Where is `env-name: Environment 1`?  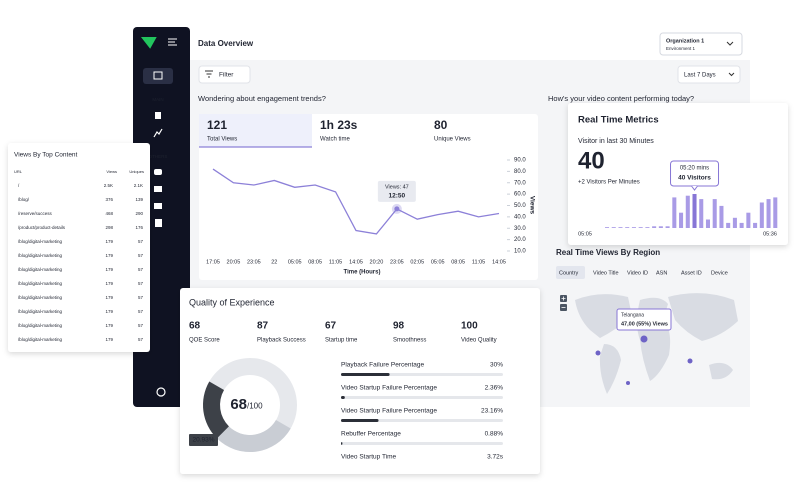 env-name: Environment 1 is located at coordinates (681, 48).